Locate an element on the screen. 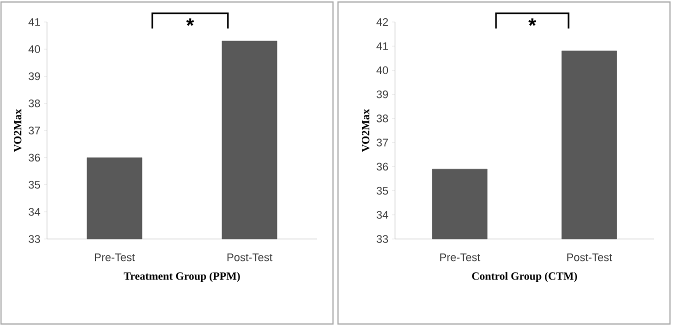 Image resolution: width=674 pixels, height=326 pixels. x-axis-title: Treatment Group (PPM) is located at coordinates (182, 277).